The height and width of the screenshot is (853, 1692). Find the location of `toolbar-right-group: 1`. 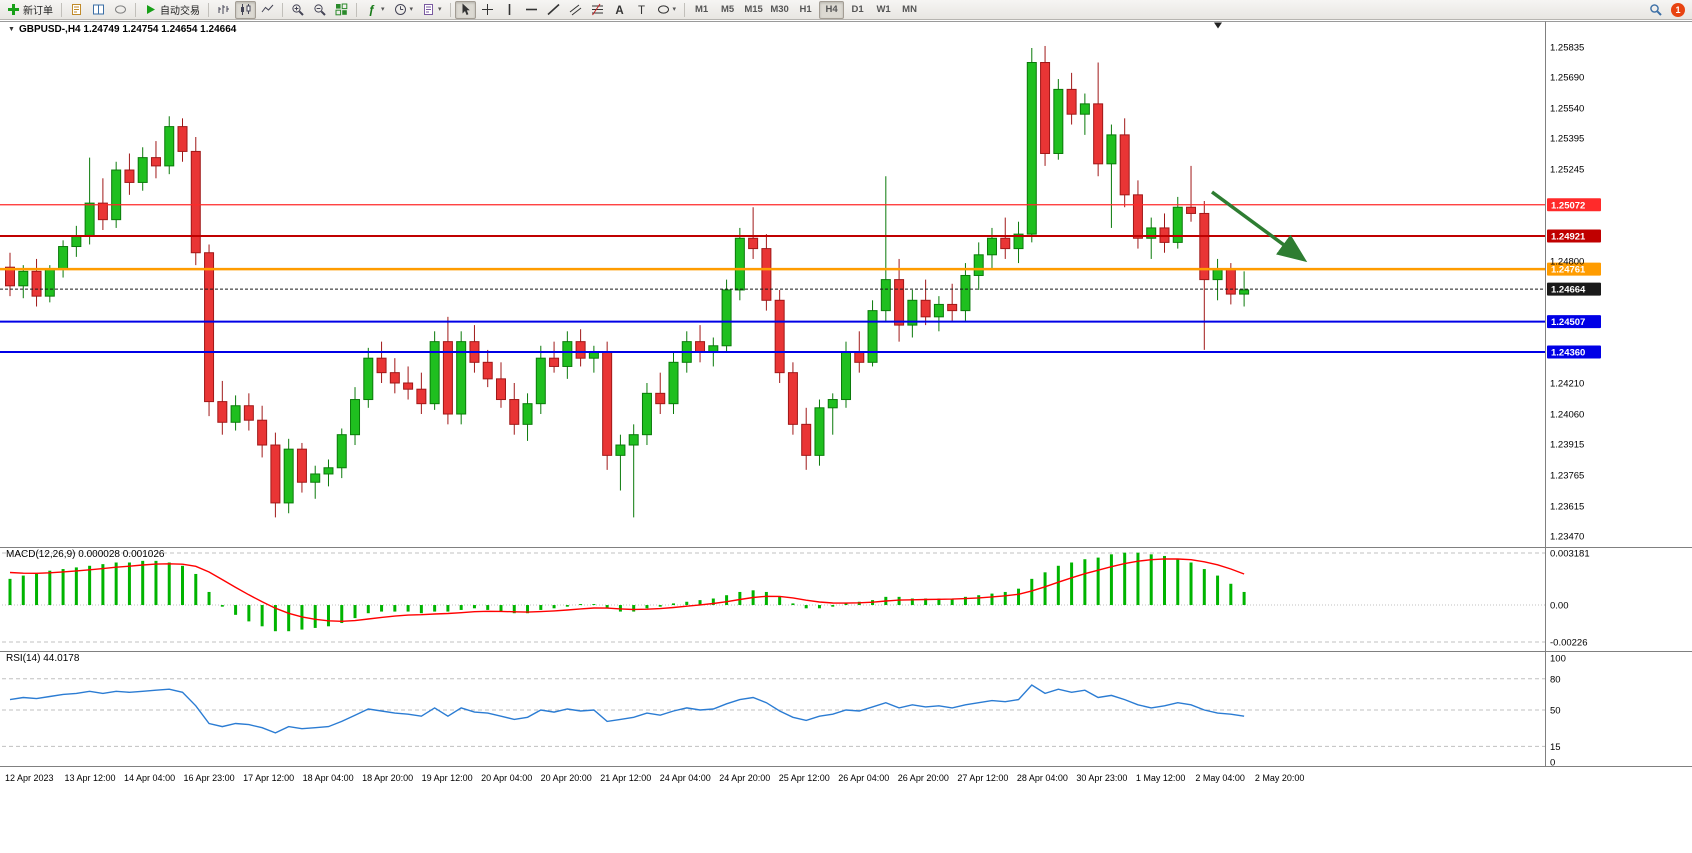

toolbar-right-group: 1 is located at coordinates (1667, 10).